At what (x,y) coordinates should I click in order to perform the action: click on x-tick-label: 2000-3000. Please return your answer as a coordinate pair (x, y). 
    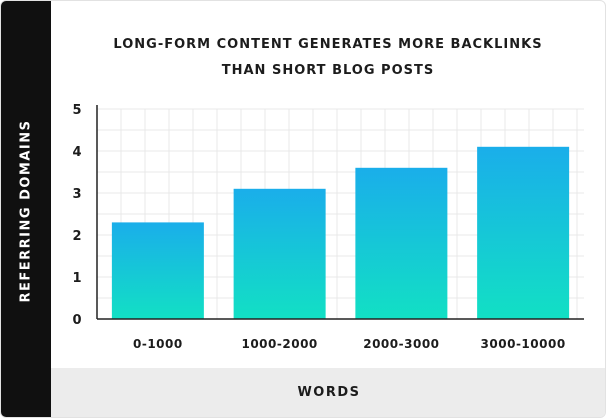
    Looking at the image, I should click on (401, 344).